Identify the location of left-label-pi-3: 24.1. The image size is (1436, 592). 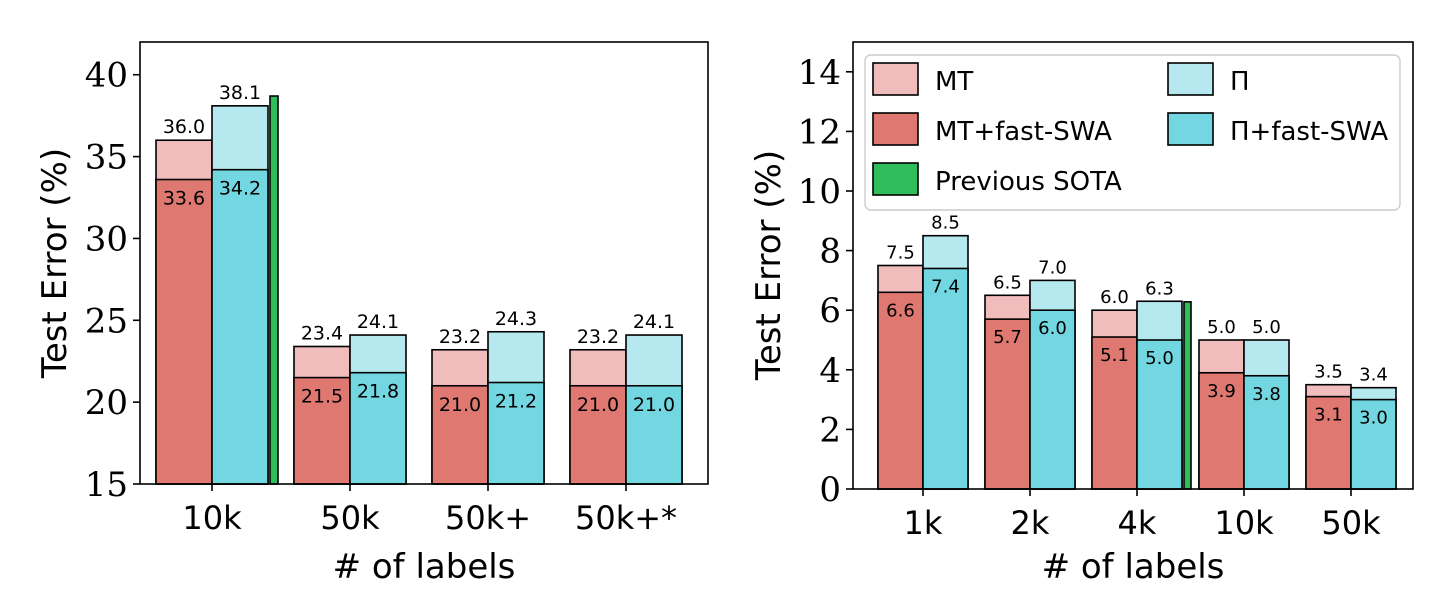
(654, 322).